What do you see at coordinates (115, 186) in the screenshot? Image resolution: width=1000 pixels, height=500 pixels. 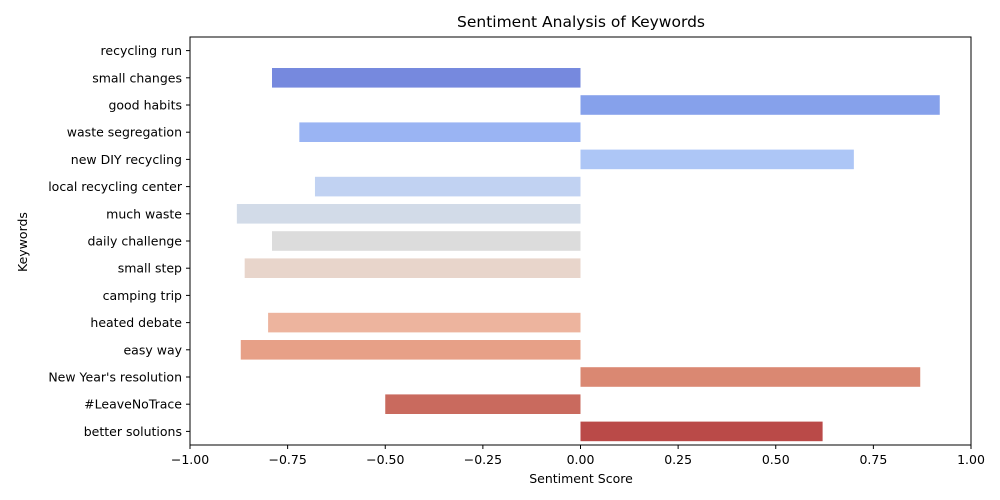 I see `y-tick-label: local recycling center` at bounding box center [115, 186].